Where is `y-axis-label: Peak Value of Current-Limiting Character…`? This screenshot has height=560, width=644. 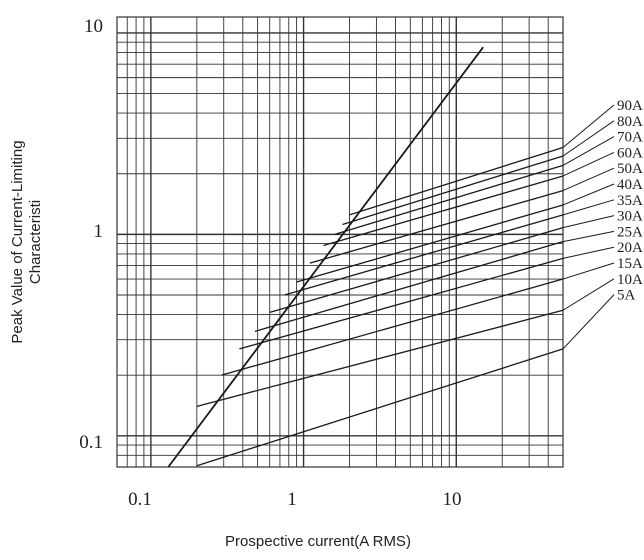 y-axis-label: Peak Value of Current-Limiting Character… is located at coordinates (26, 241).